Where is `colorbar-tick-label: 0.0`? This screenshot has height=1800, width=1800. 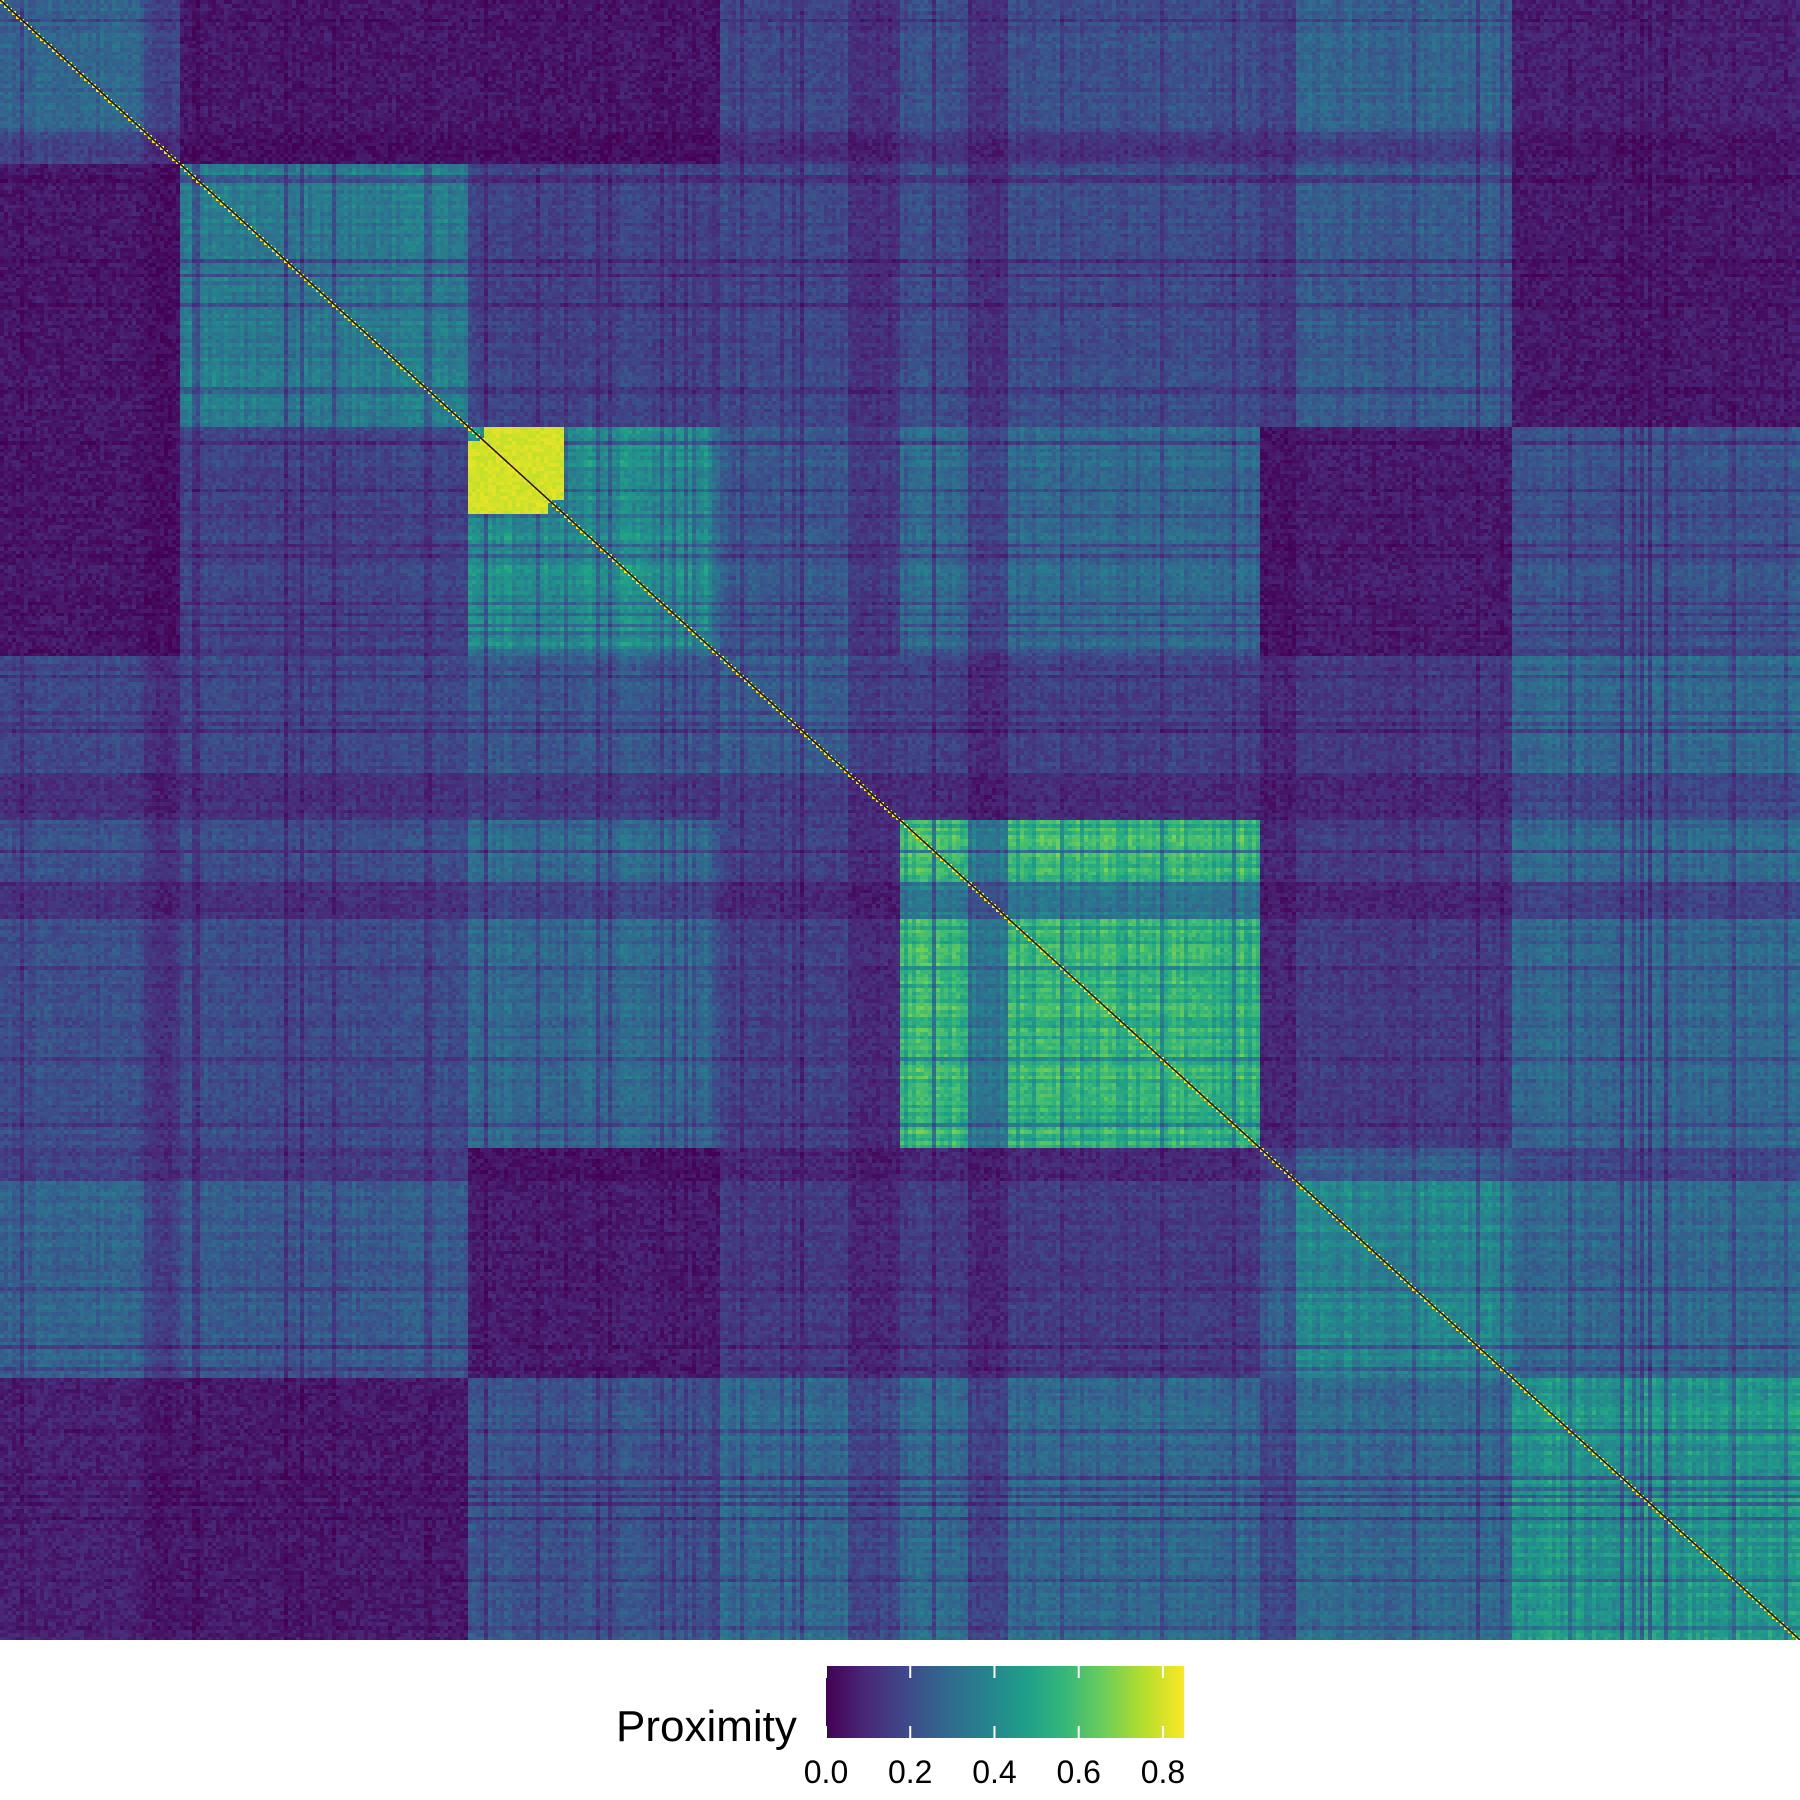
colorbar-tick-label: 0.0 is located at coordinates (826, 1772).